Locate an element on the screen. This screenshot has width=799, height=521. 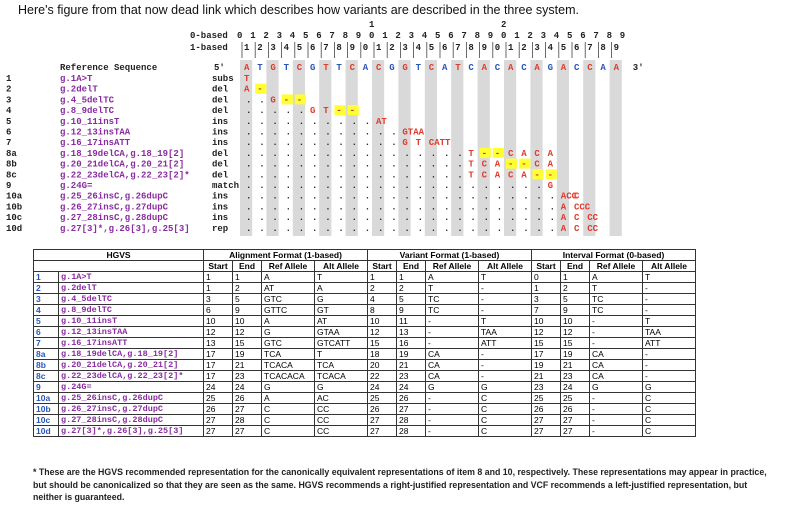
table-cell: 24 is located at coordinates (382, 387).